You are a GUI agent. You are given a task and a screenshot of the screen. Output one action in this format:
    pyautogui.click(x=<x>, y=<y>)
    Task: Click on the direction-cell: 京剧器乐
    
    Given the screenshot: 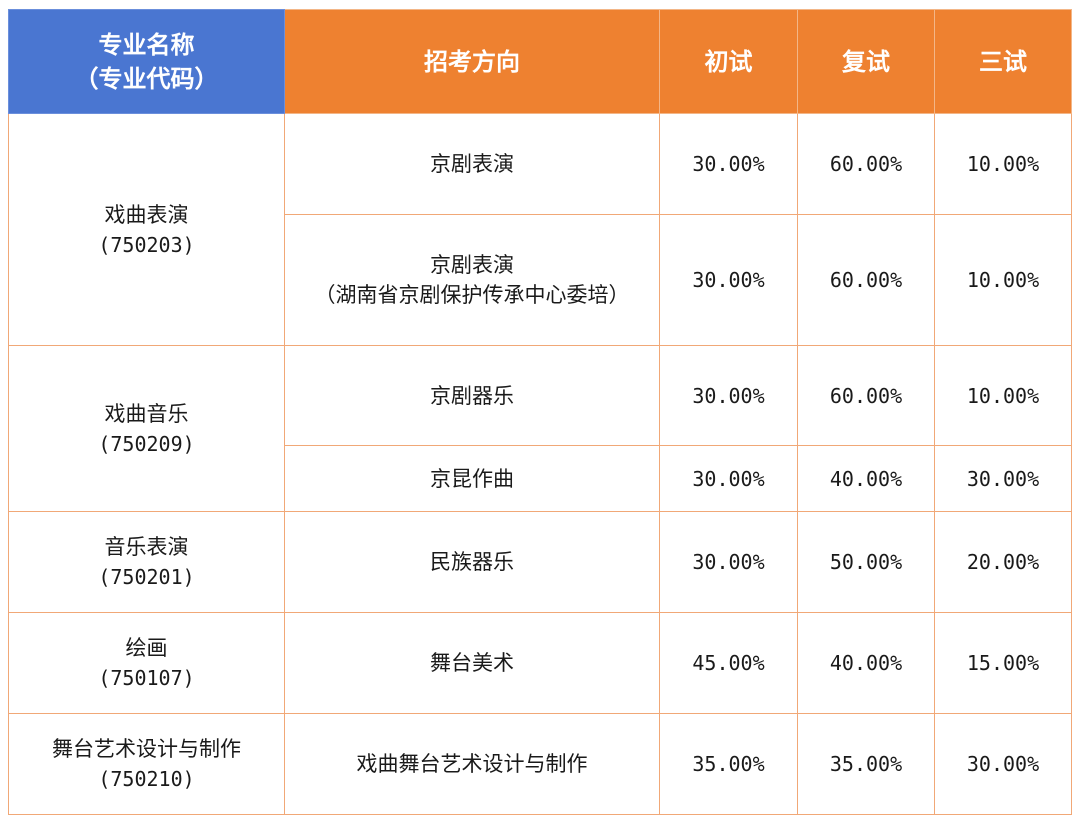 What is the action you would take?
    pyautogui.click(x=472, y=395)
    